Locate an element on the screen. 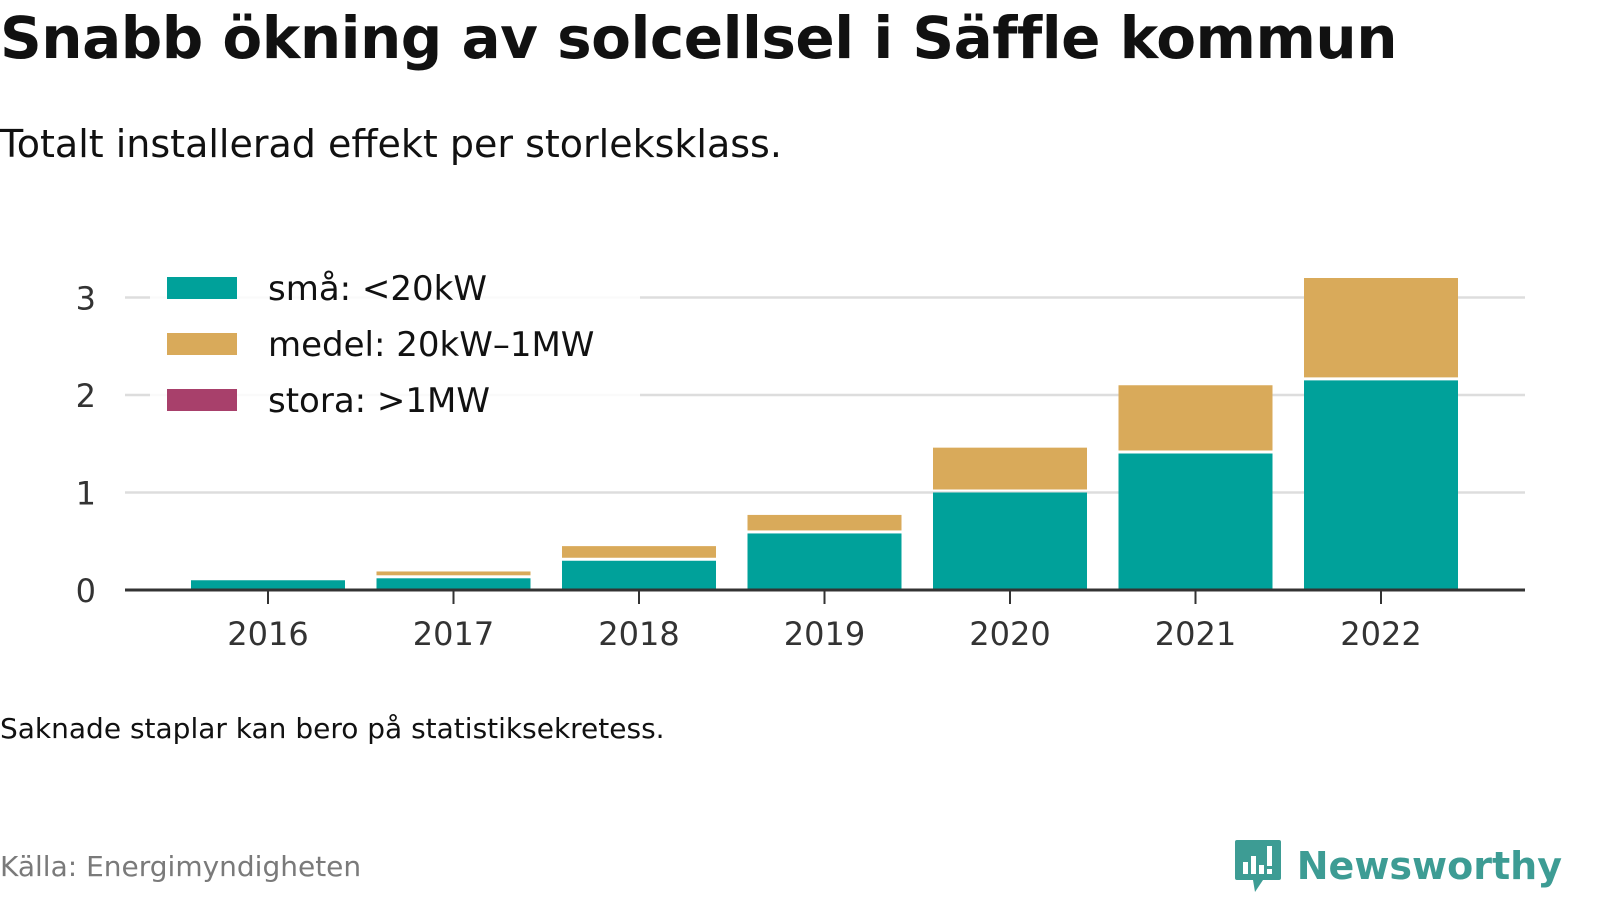 The width and height of the screenshot is (1600, 900). legend-label-2: stora: >1MW is located at coordinates (379, 401).